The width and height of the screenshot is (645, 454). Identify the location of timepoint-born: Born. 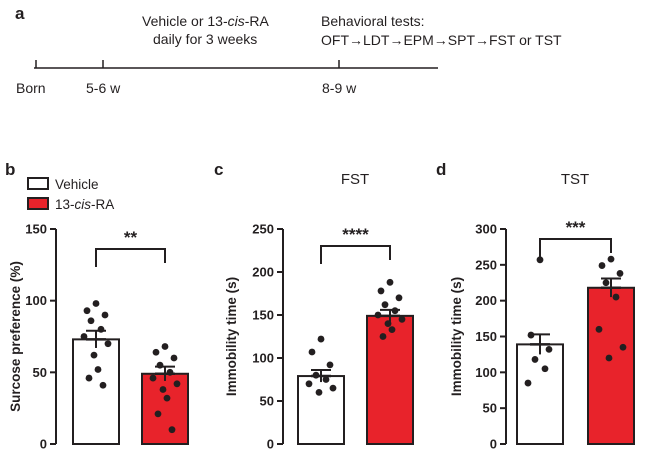
(31, 88).